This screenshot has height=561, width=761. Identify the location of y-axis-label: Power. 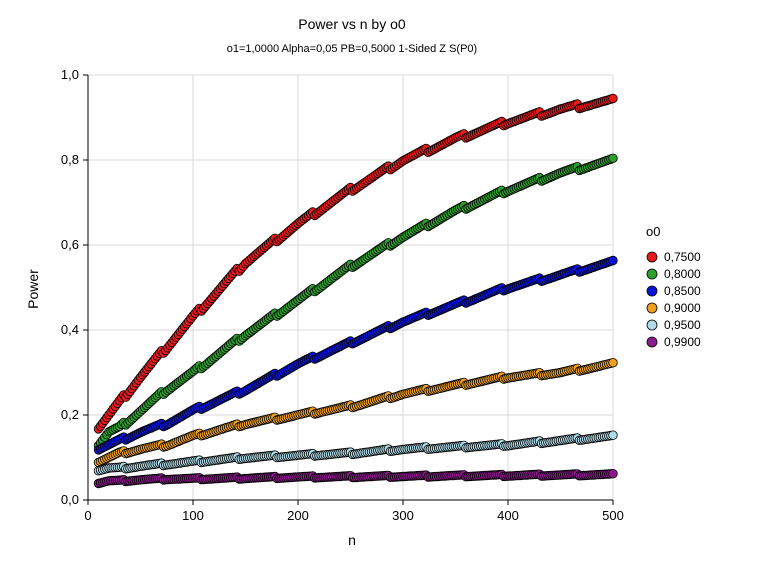
(33, 289).